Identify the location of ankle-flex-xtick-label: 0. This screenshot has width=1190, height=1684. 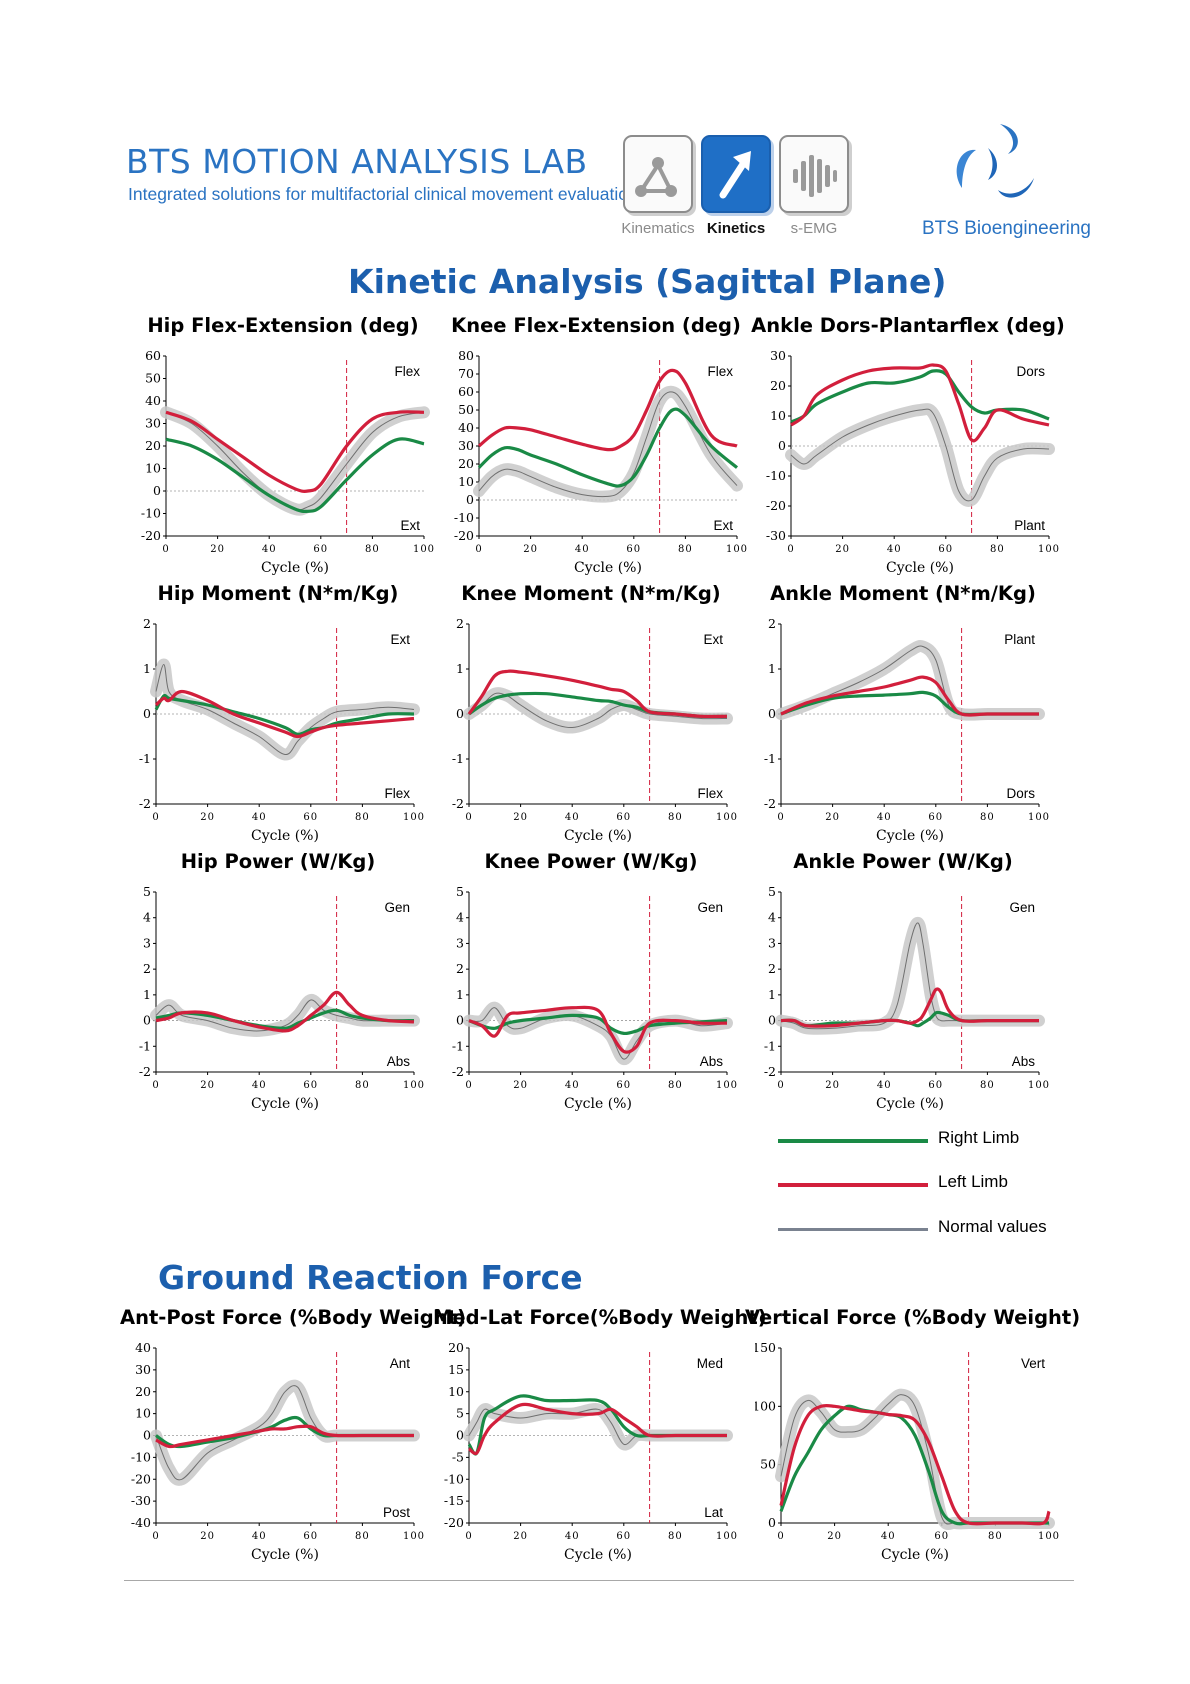
(790, 549).